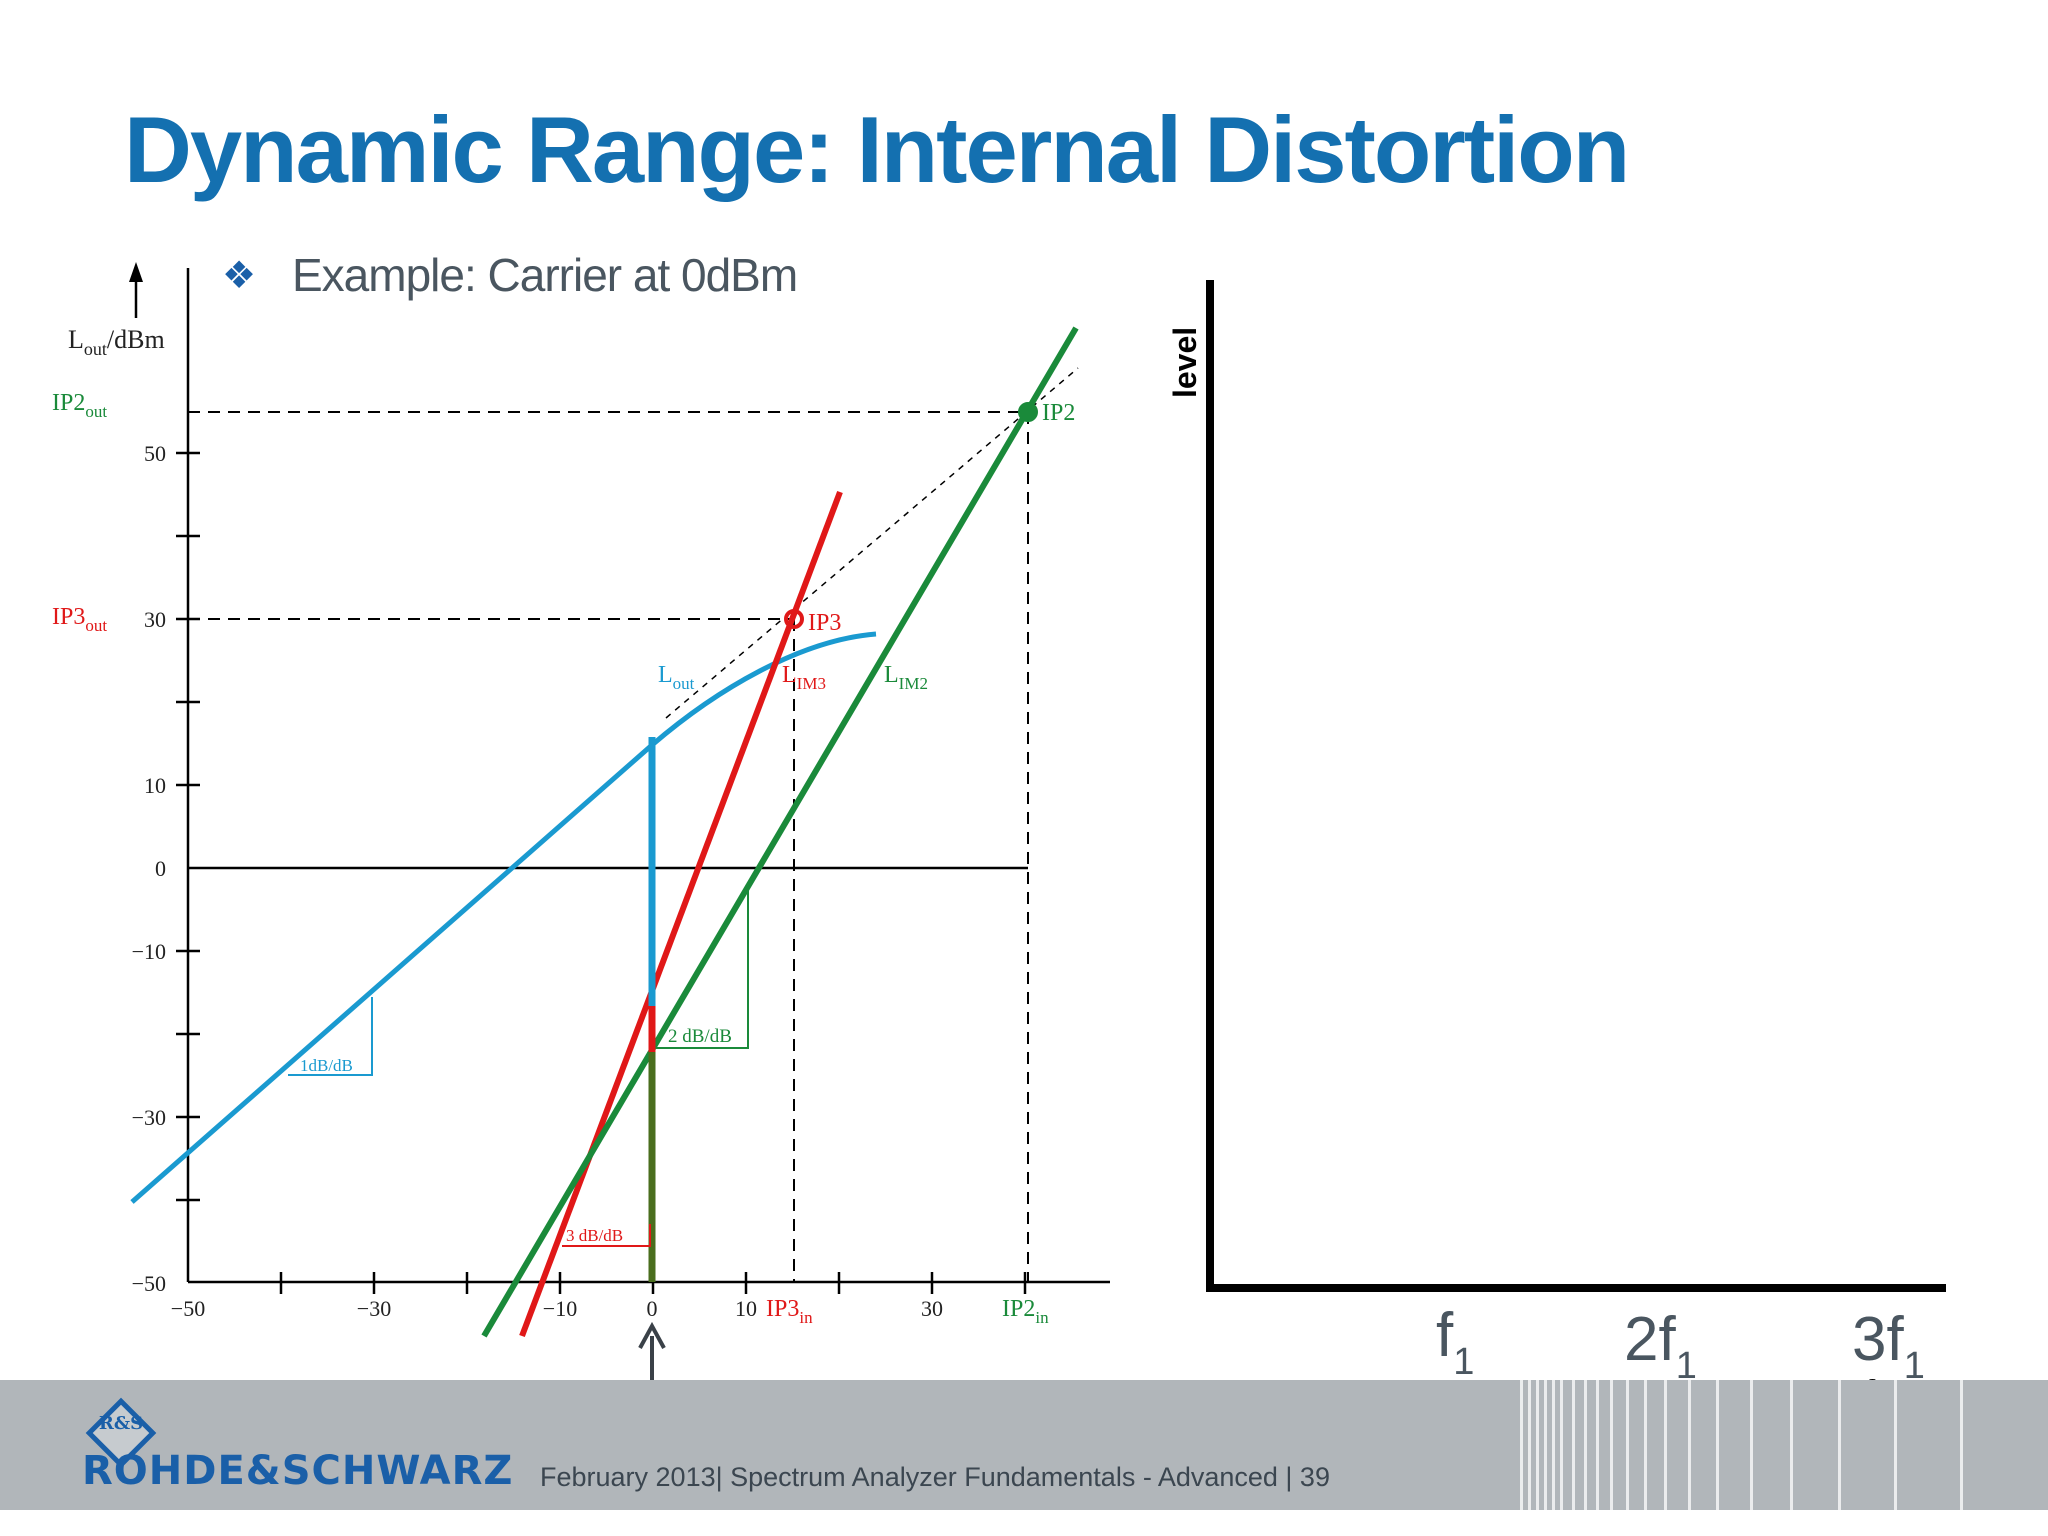  I want to click on x-tick-label: 10, so click(746, 1308).